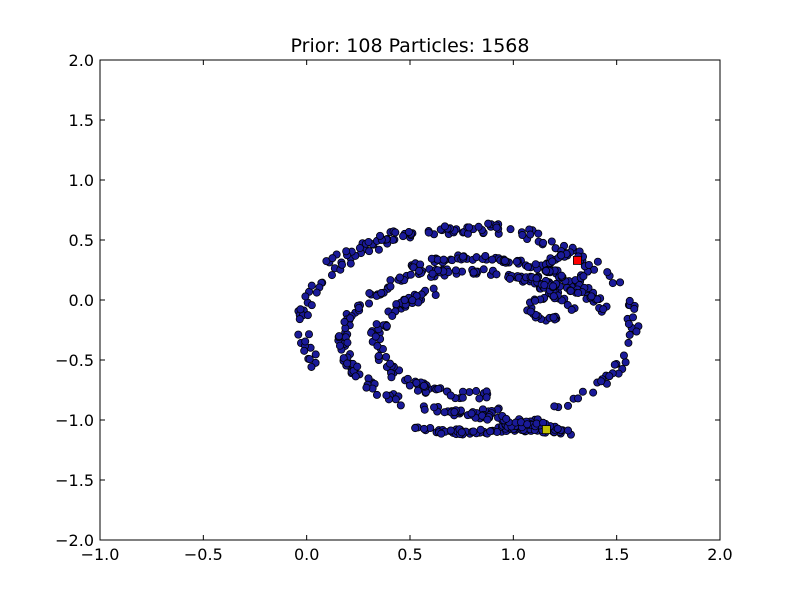 The image size is (800, 600). What do you see at coordinates (513, 554) in the screenshot?
I see `x-tick-label: 1.0` at bounding box center [513, 554].